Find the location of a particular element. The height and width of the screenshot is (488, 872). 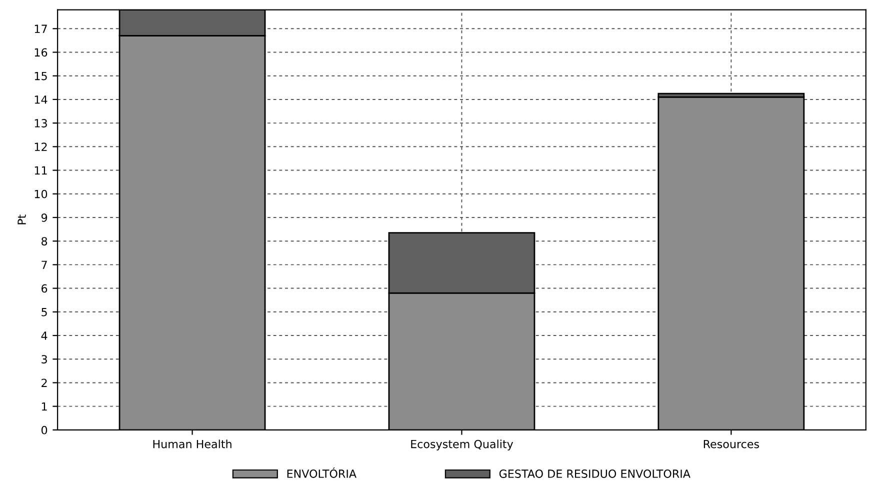

x-tick-label: Human Health is located at coordinates (192, 444).